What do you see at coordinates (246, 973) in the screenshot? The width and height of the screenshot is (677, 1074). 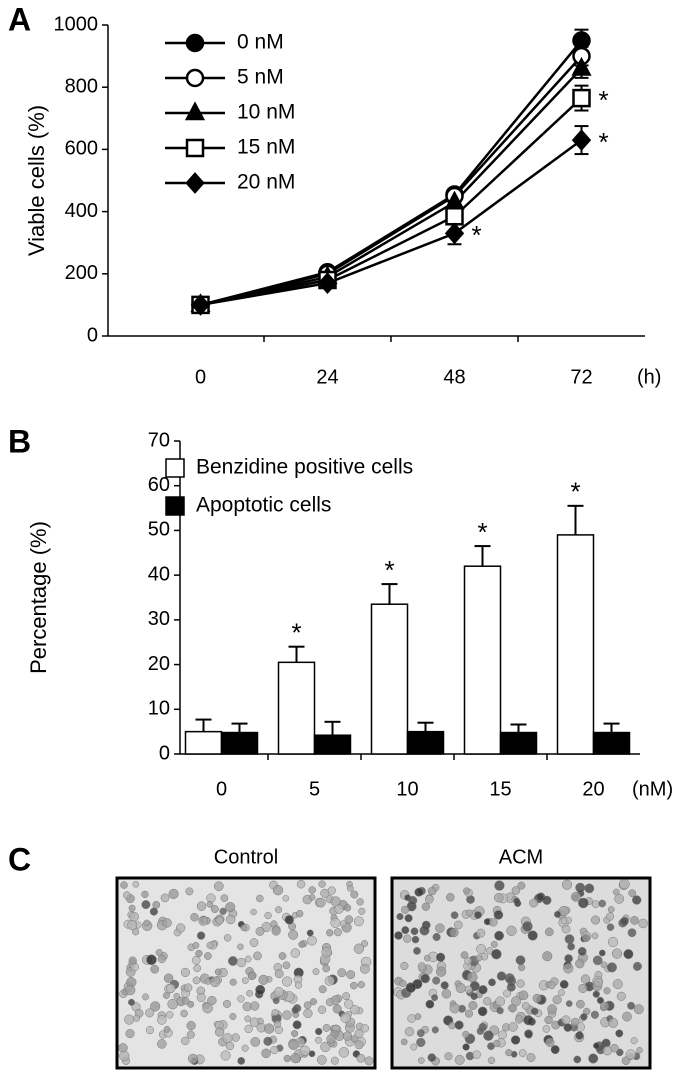 I see `micrograph-control` at bounding box center [246, 973].